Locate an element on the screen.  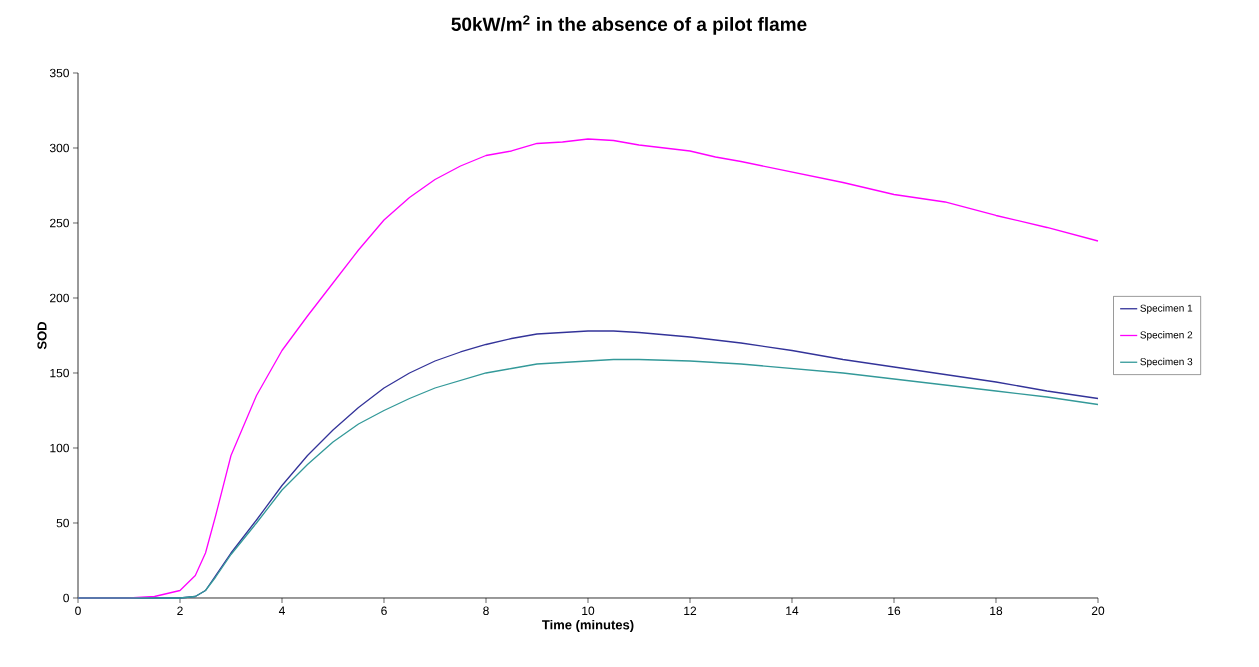
x-tick-label: 20 is located at coordinates (1098, 611).